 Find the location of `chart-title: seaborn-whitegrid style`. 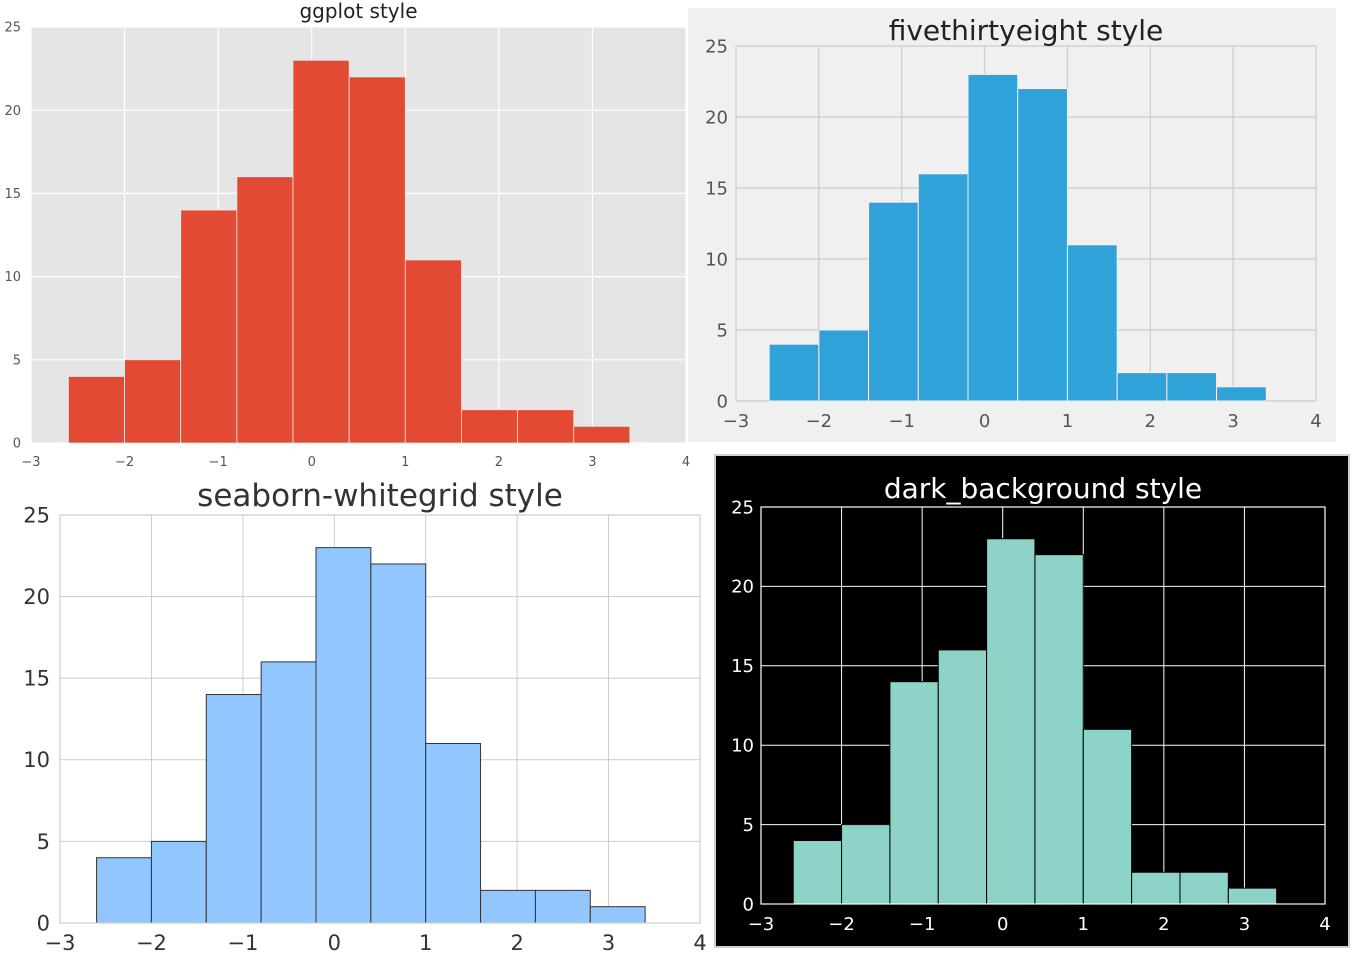

chart-title: seaborn-whitegrid style is located at coordinates (380, 496).